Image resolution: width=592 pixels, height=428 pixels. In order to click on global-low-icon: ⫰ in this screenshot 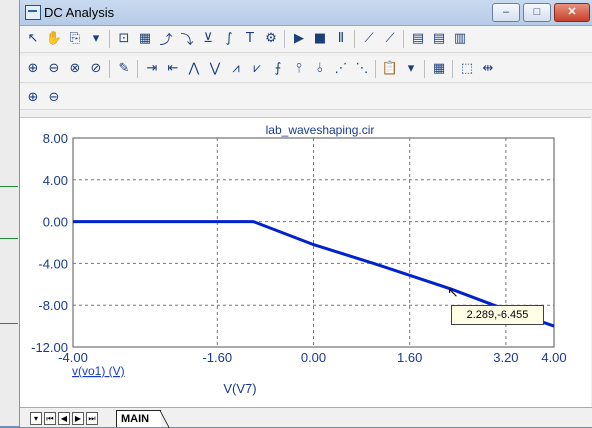, I will do `click(320, 68)`.